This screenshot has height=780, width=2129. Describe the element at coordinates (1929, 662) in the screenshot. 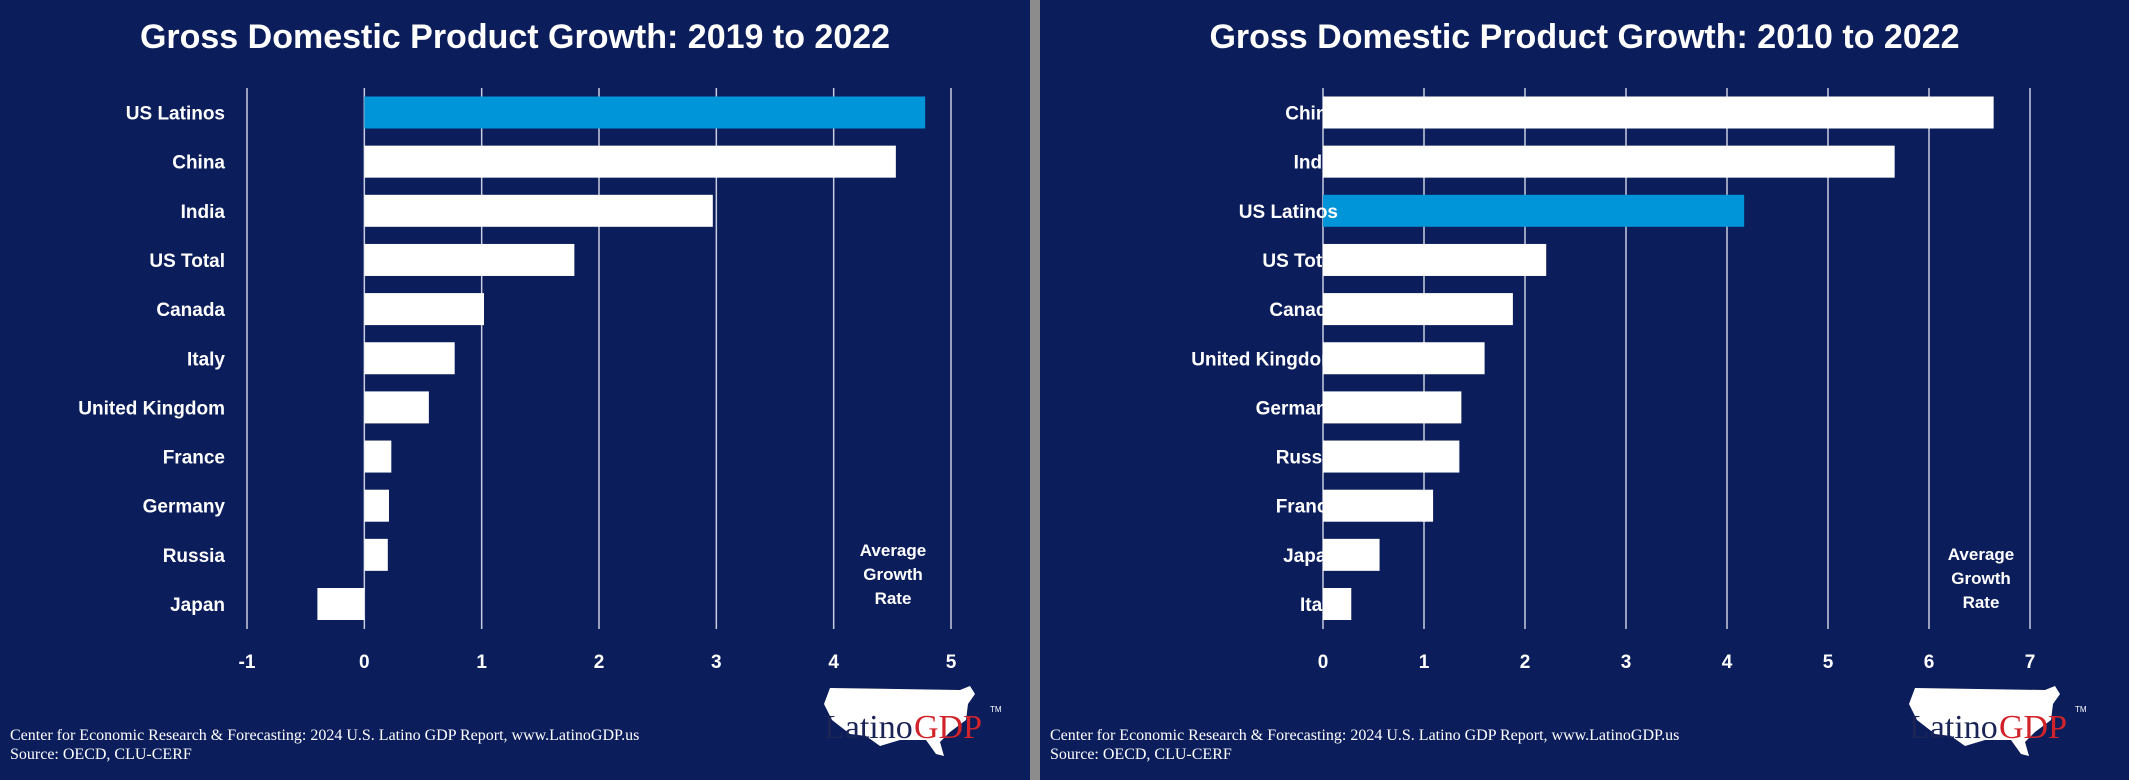

I see `x-tick-label: 6` at that location.